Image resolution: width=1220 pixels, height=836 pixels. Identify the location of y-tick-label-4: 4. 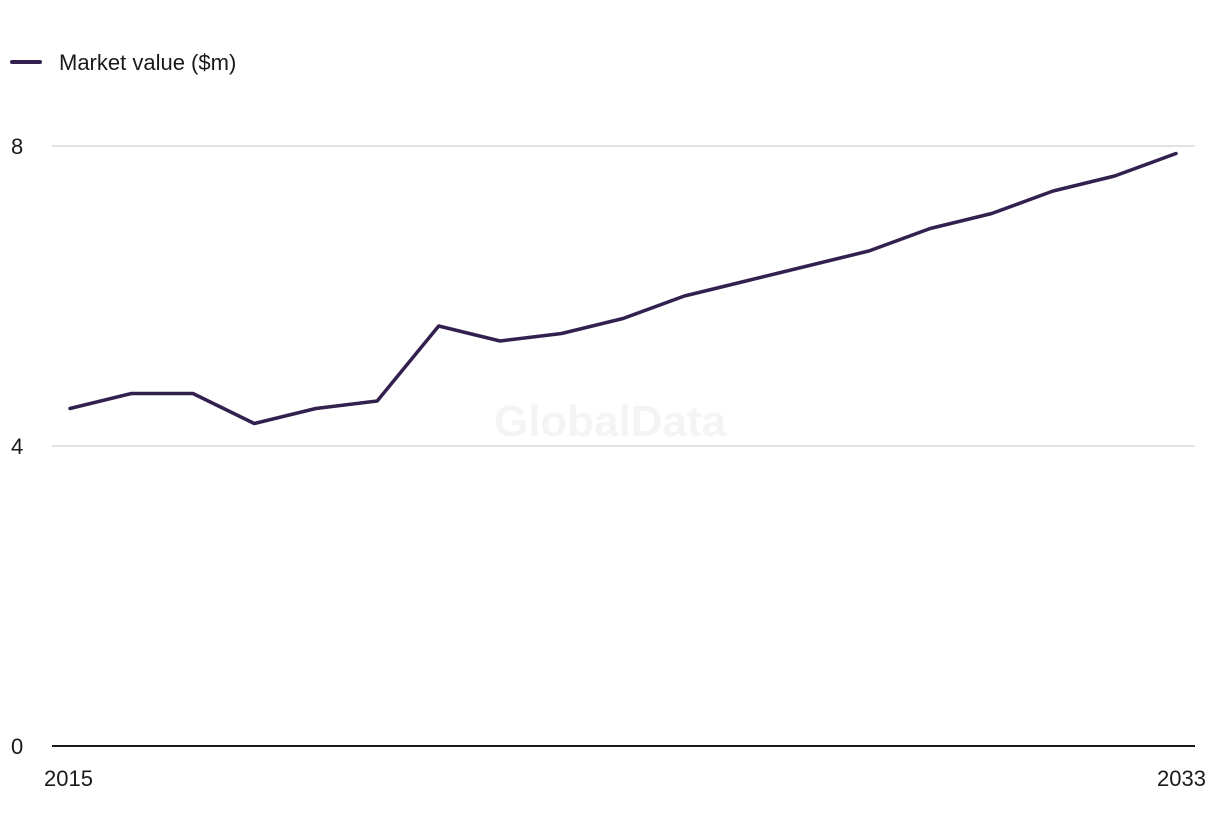
(17, 446).